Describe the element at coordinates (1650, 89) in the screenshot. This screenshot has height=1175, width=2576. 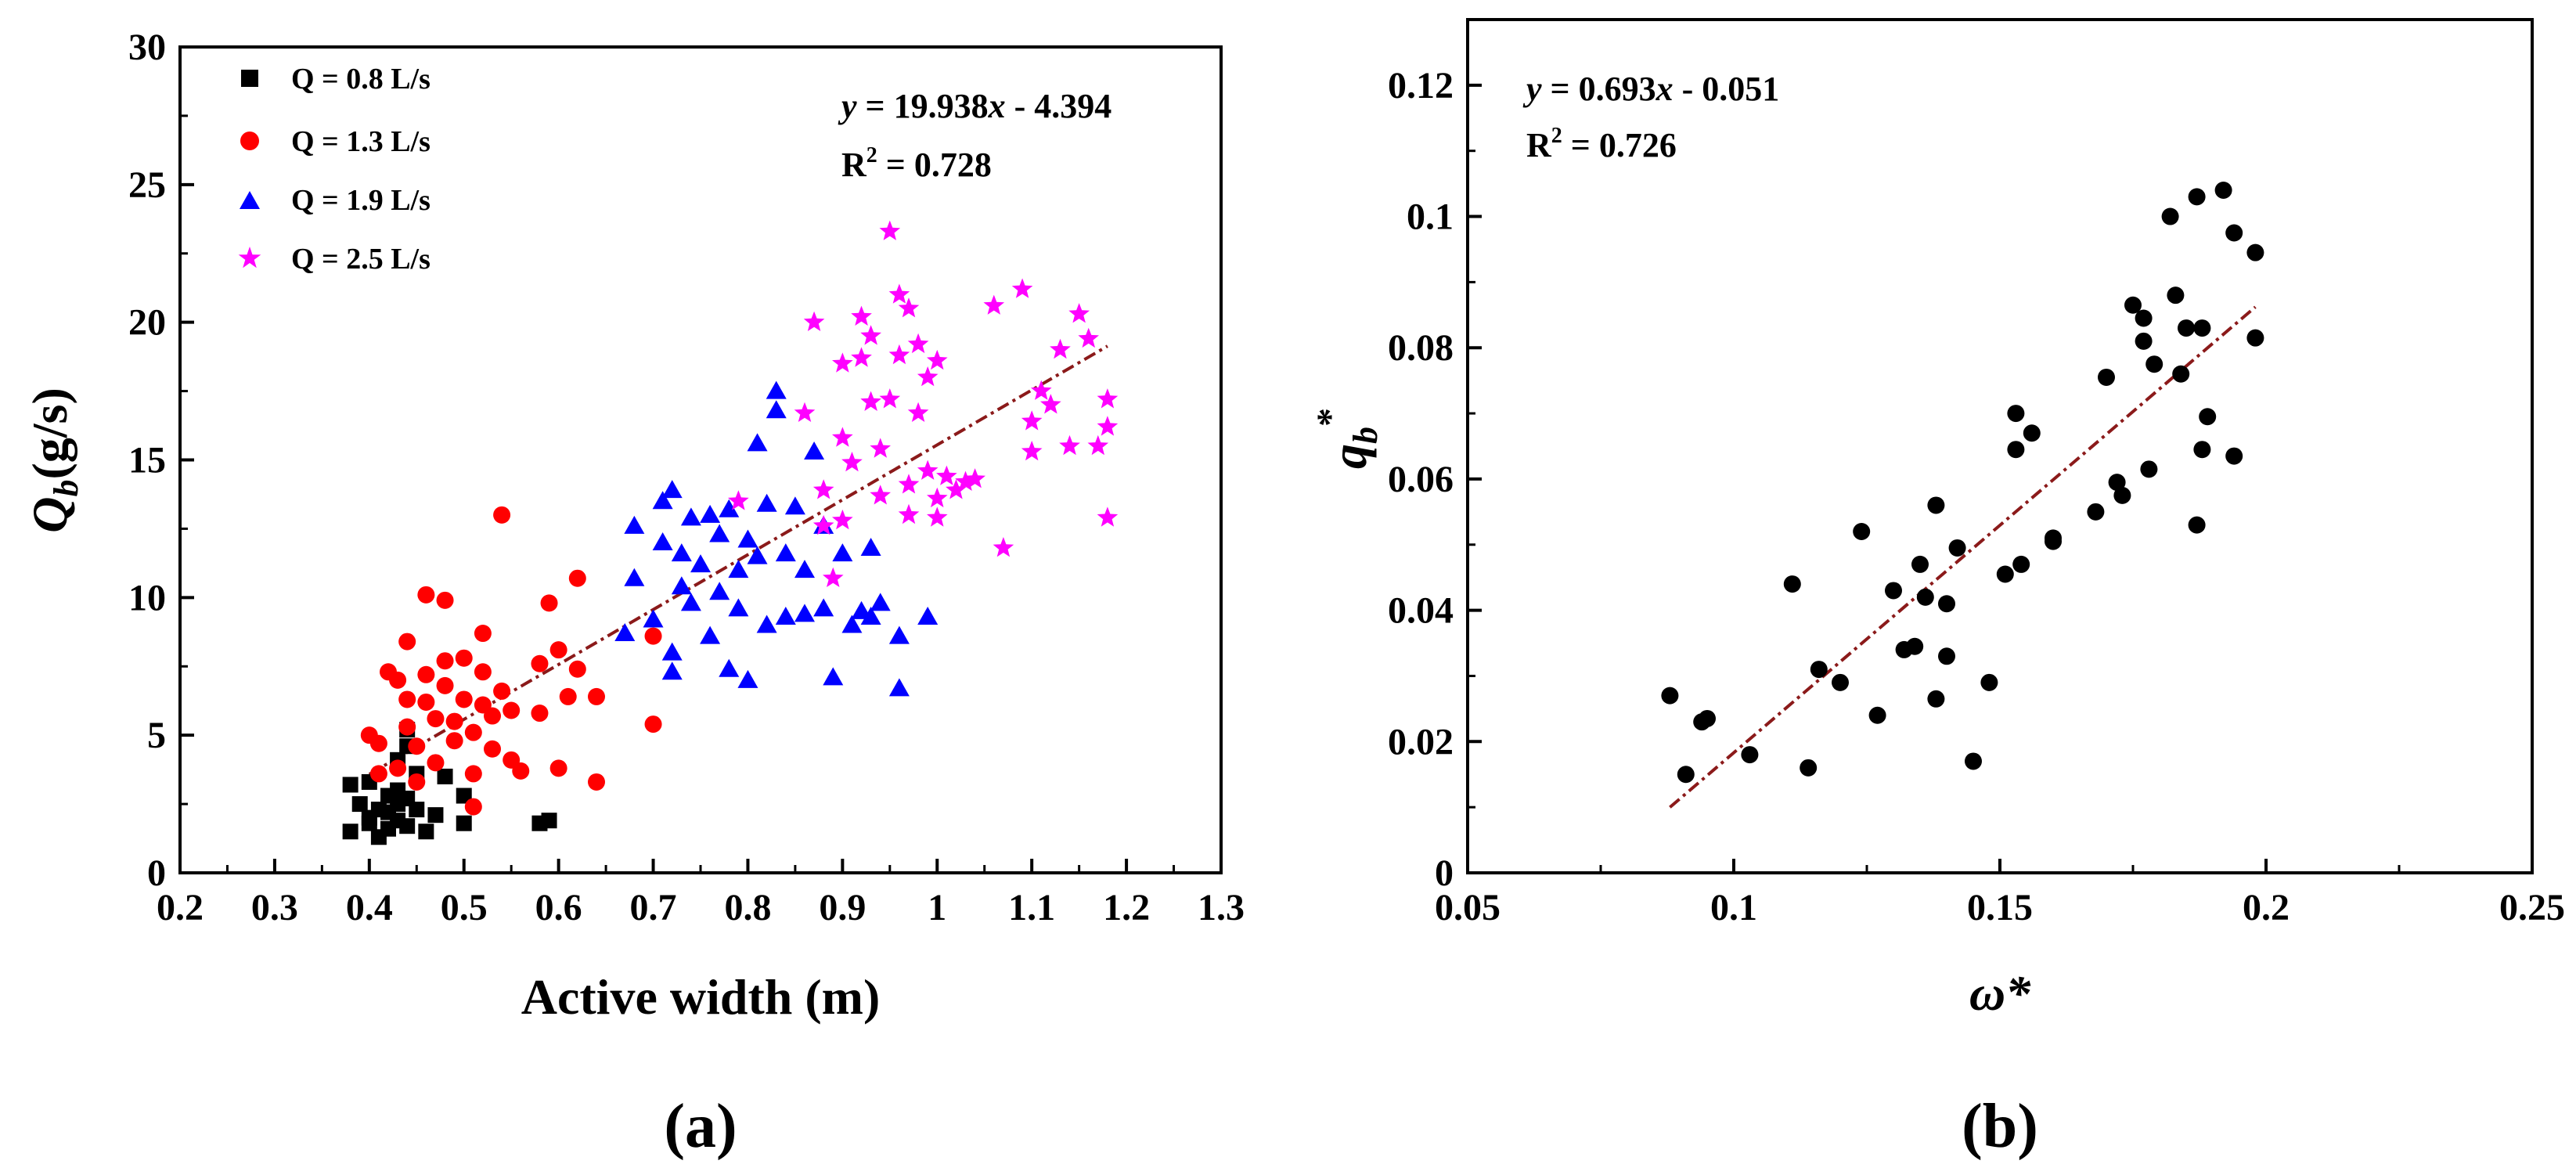
I see `fit-equation-b: y = 0.693x - 0.051` at that location.